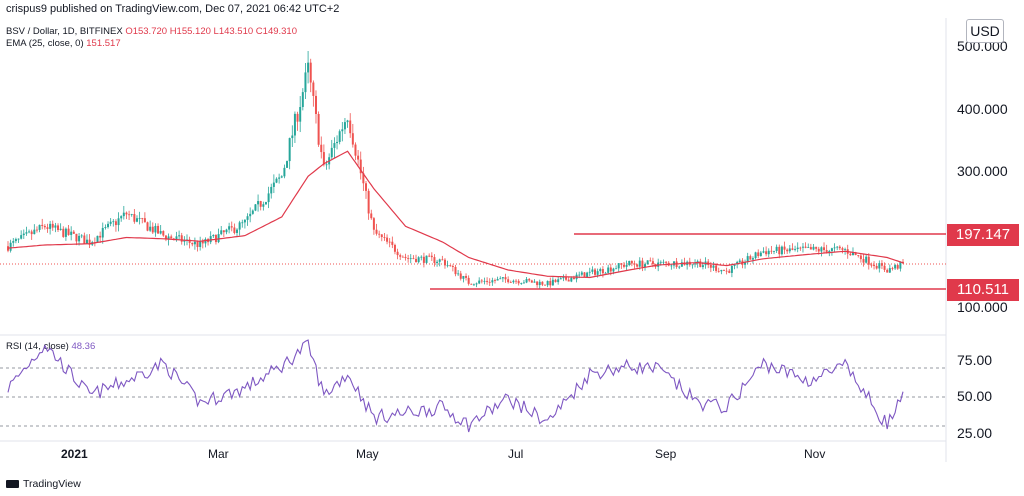 The image size is (1024, 496). Describe the element at coordinates (43, 484) in the screenshot. I see `tradingview-footer: TradingView` at that location.